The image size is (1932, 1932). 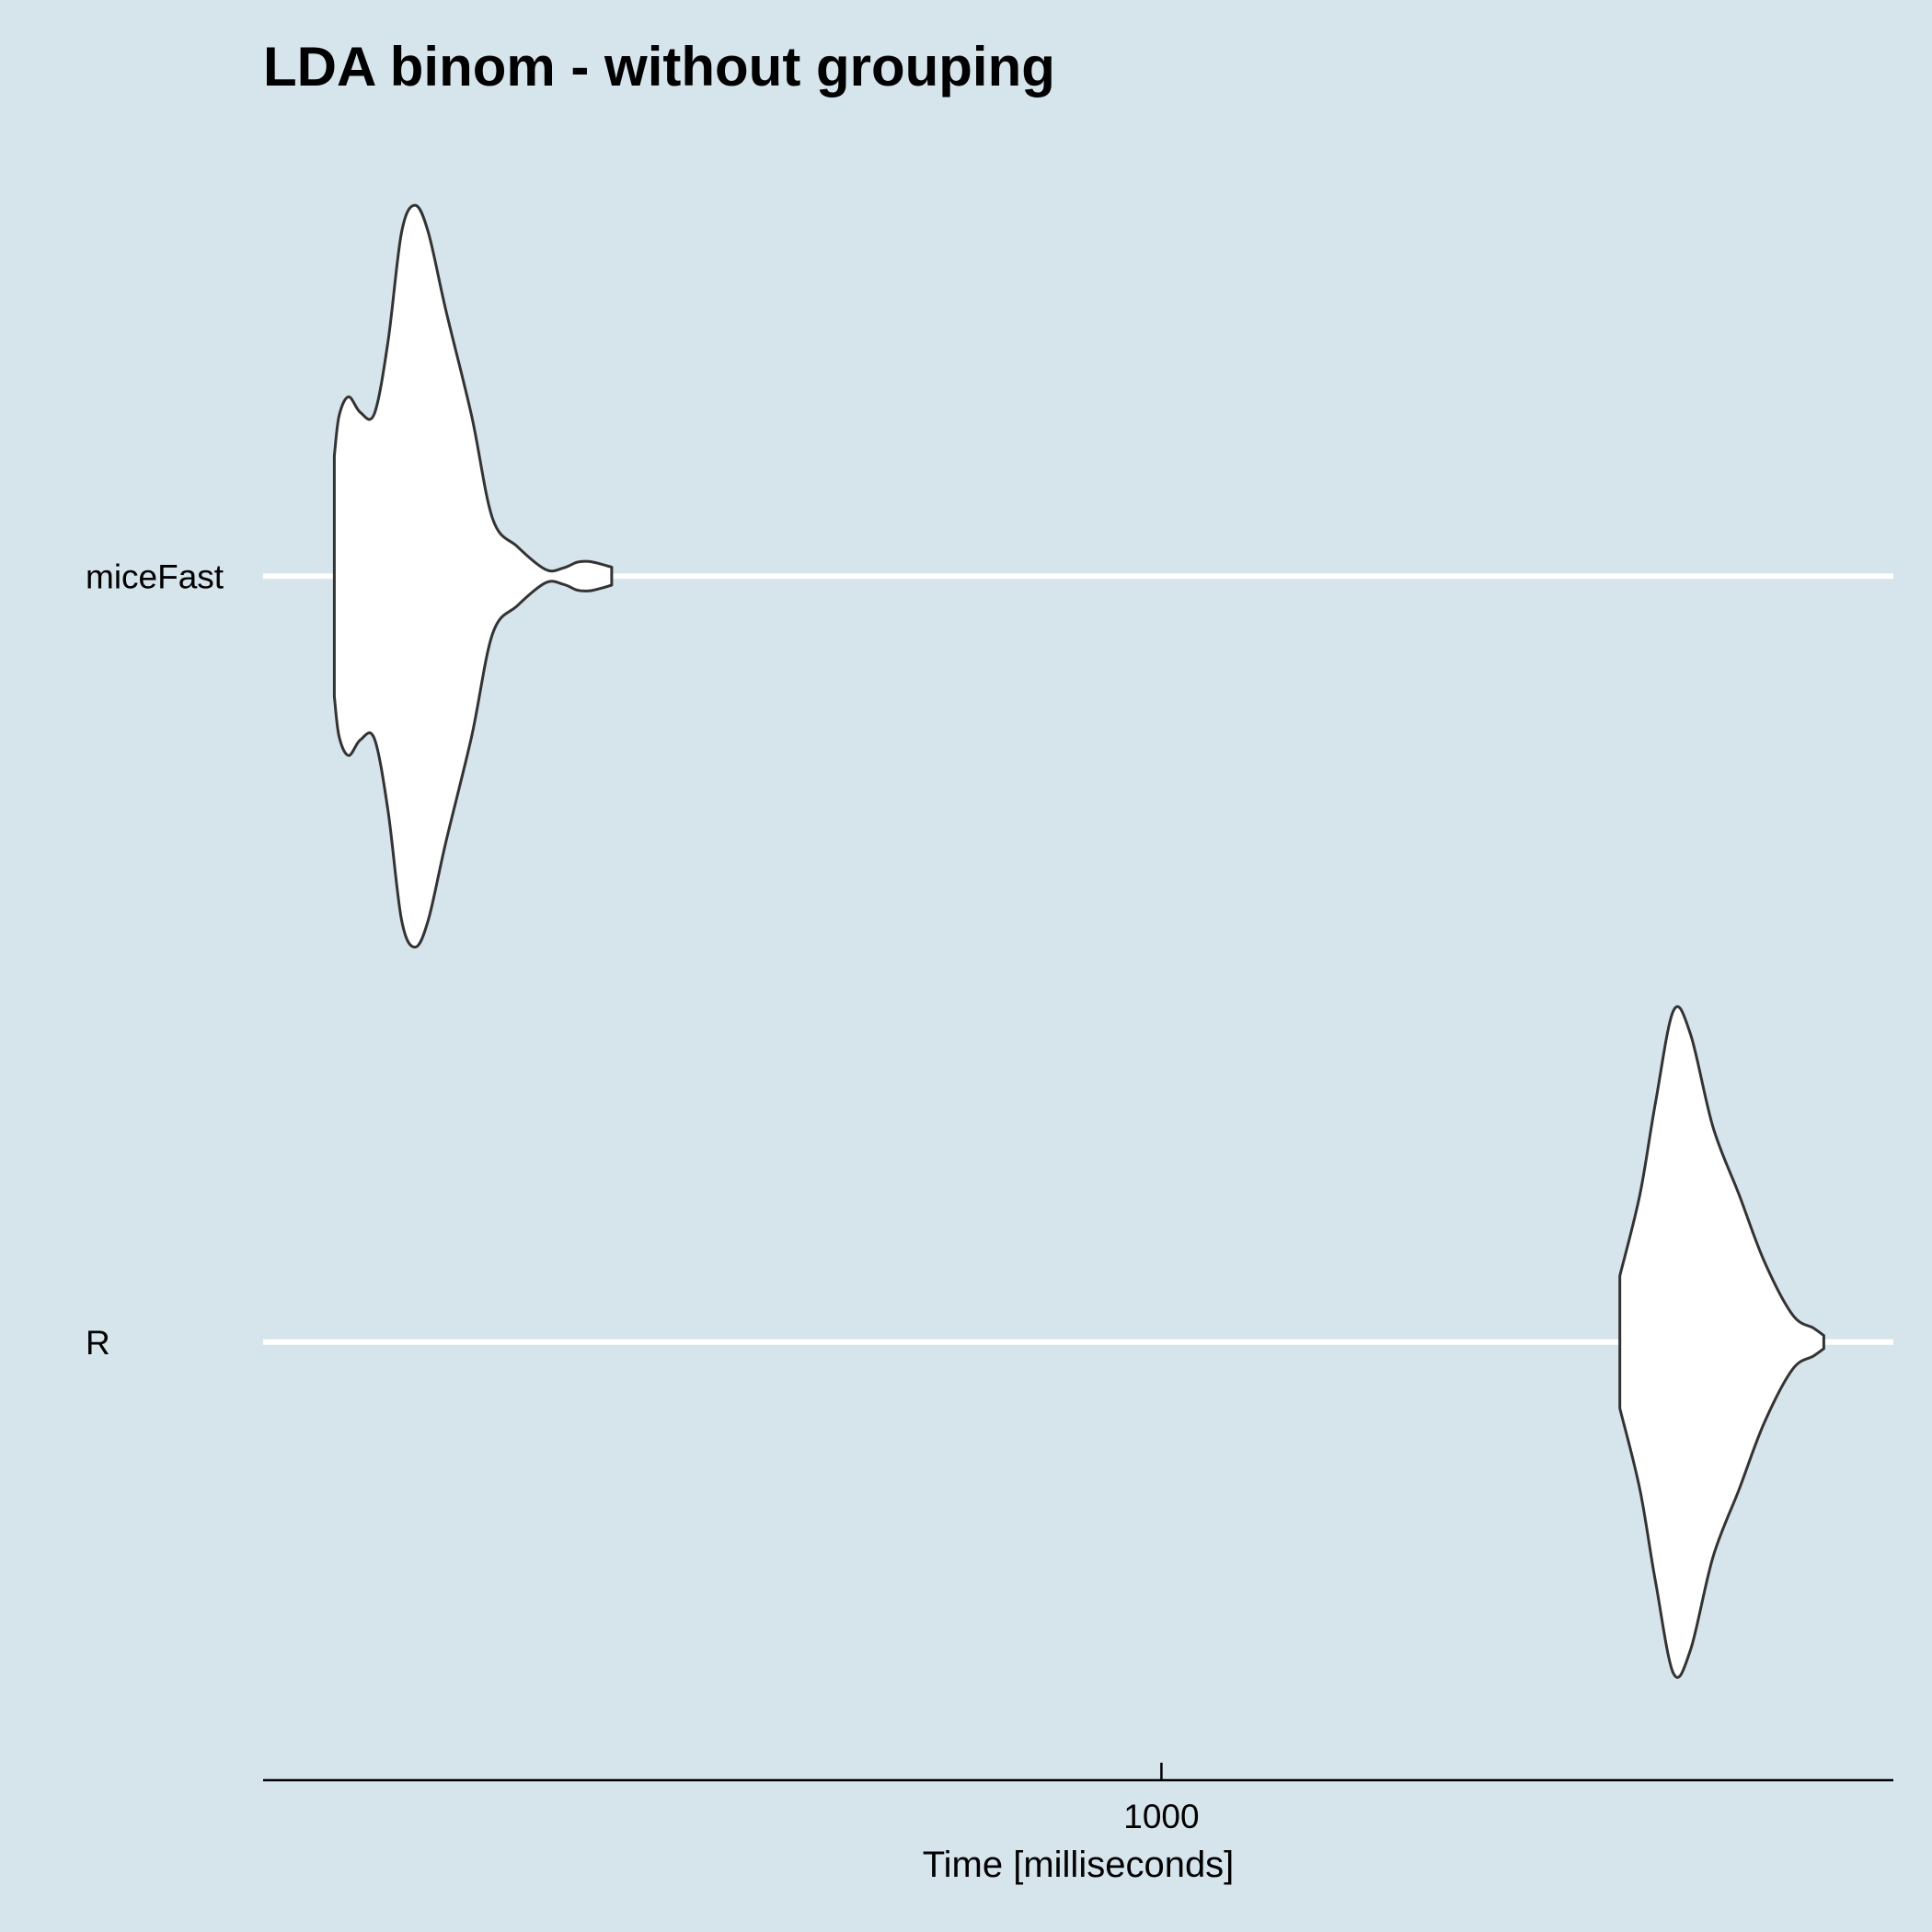 I want to click on x-tick-label-1000: 1000, so click(x=1161, y=1816).